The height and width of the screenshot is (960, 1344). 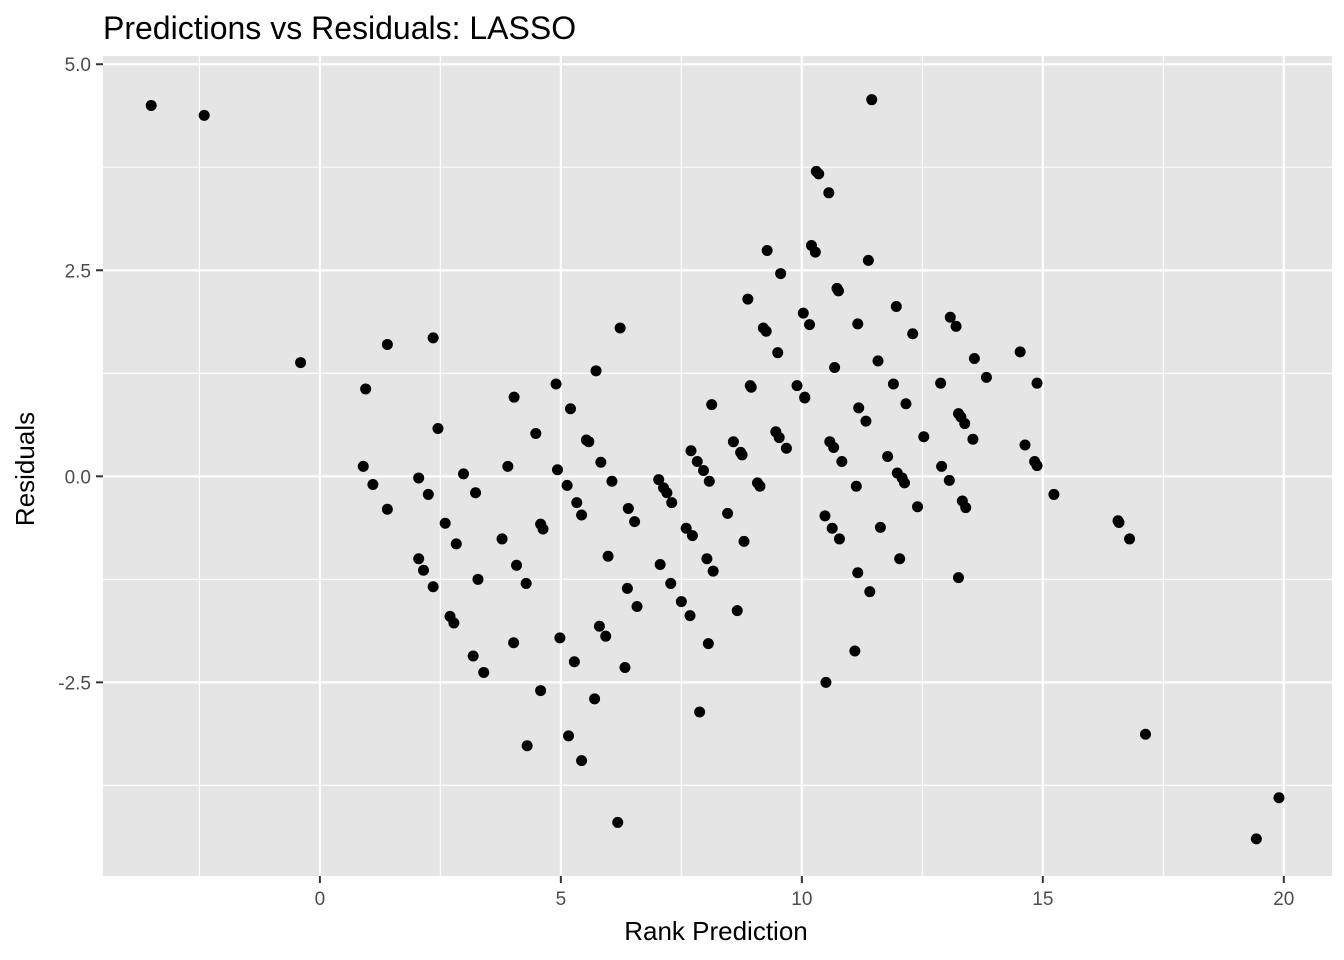 I want to click on y-axis-label: Residuals, so click(x=25, y=469).